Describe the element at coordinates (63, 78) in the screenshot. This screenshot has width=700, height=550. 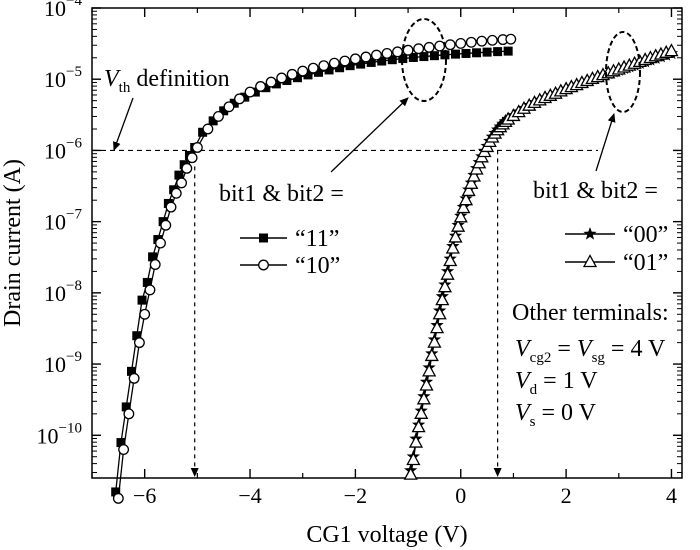
I see `y-tick-label: 10⁻⁵` at that location.